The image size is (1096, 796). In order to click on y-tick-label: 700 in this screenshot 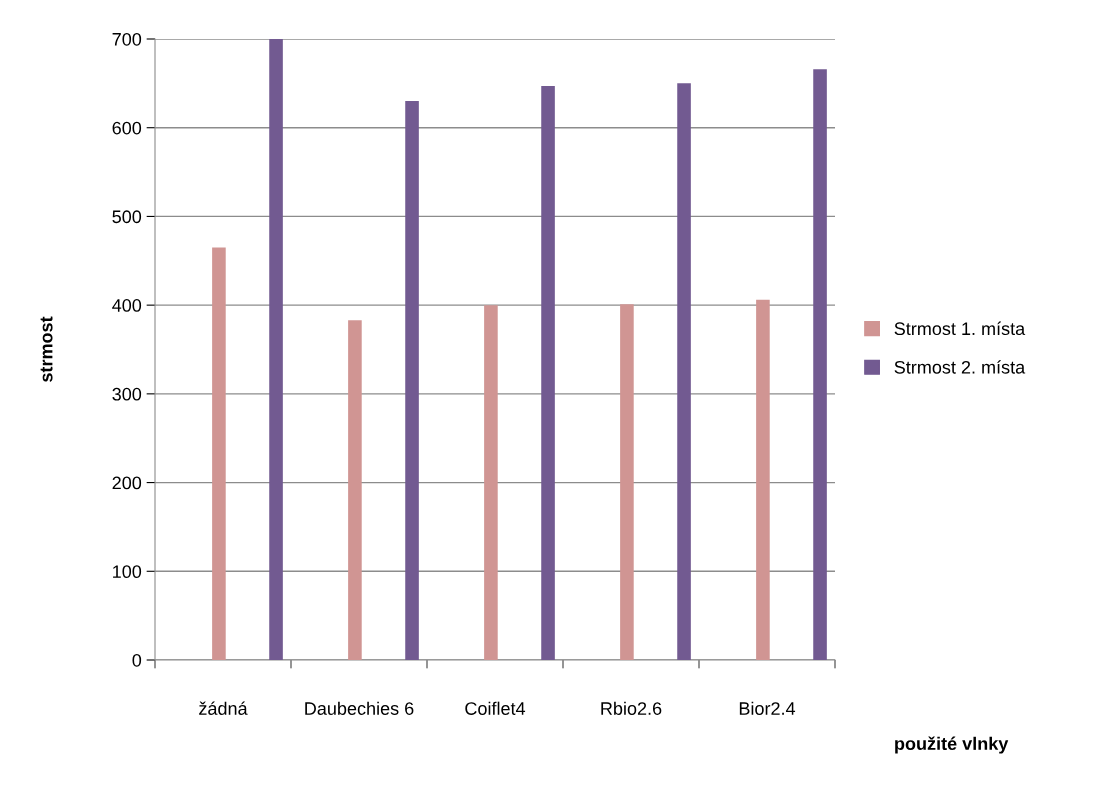, I will do `click(127, 39)`.